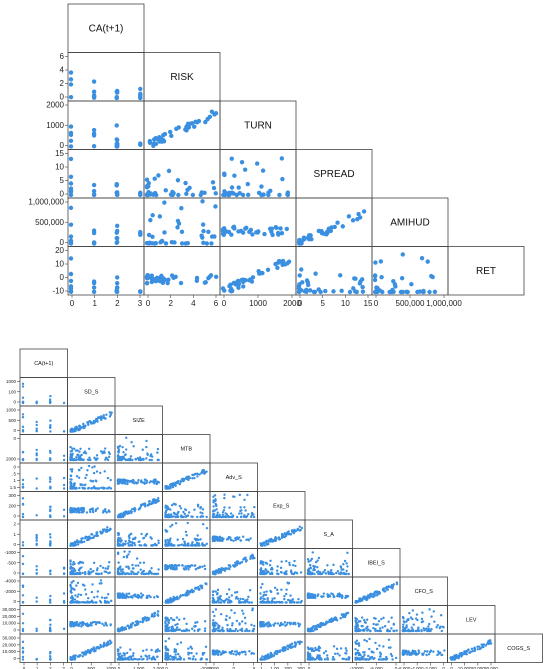 The image size is (550, 669). Describe the element at coordinates (62, 180) in the screenshot. I see `y-tick-label: 5` at that location.